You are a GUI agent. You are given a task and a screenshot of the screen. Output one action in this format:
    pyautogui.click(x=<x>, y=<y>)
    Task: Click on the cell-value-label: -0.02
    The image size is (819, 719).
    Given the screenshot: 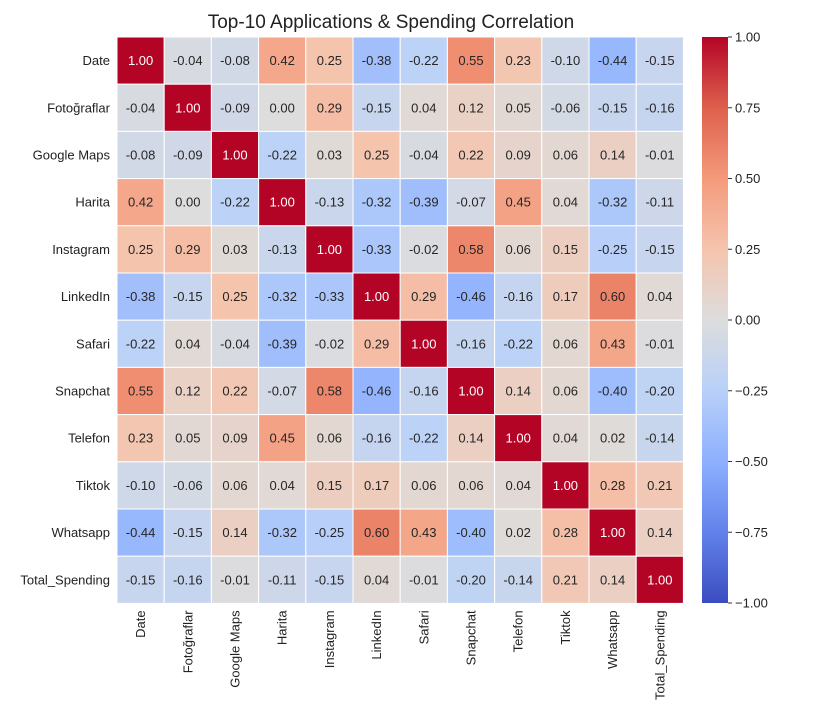 What is the action you would take?
    pyautogui.click(x=330, y=343)
    